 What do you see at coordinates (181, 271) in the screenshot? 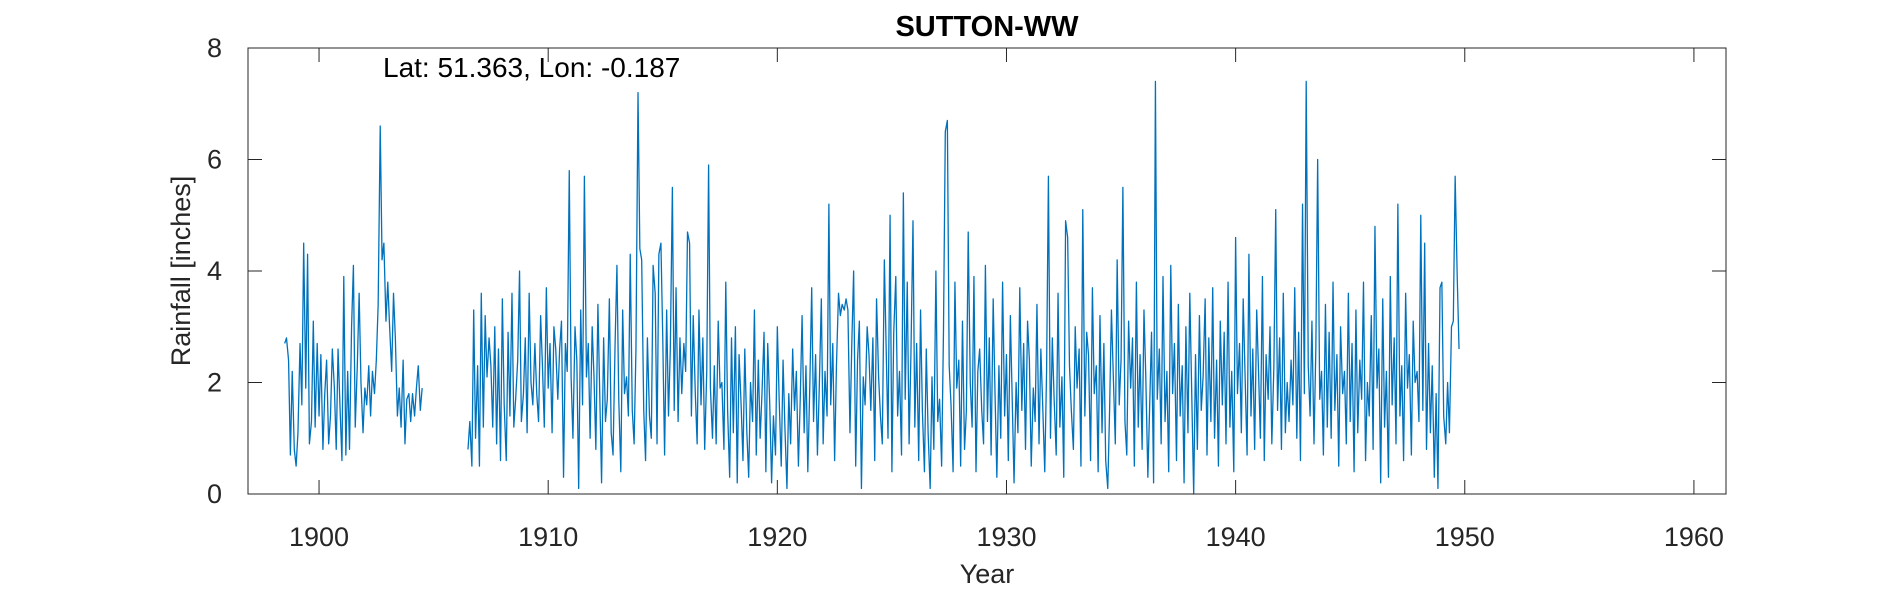
I see `y-axis-title: Rainfall [inches]` at bounding box center [181, 271].